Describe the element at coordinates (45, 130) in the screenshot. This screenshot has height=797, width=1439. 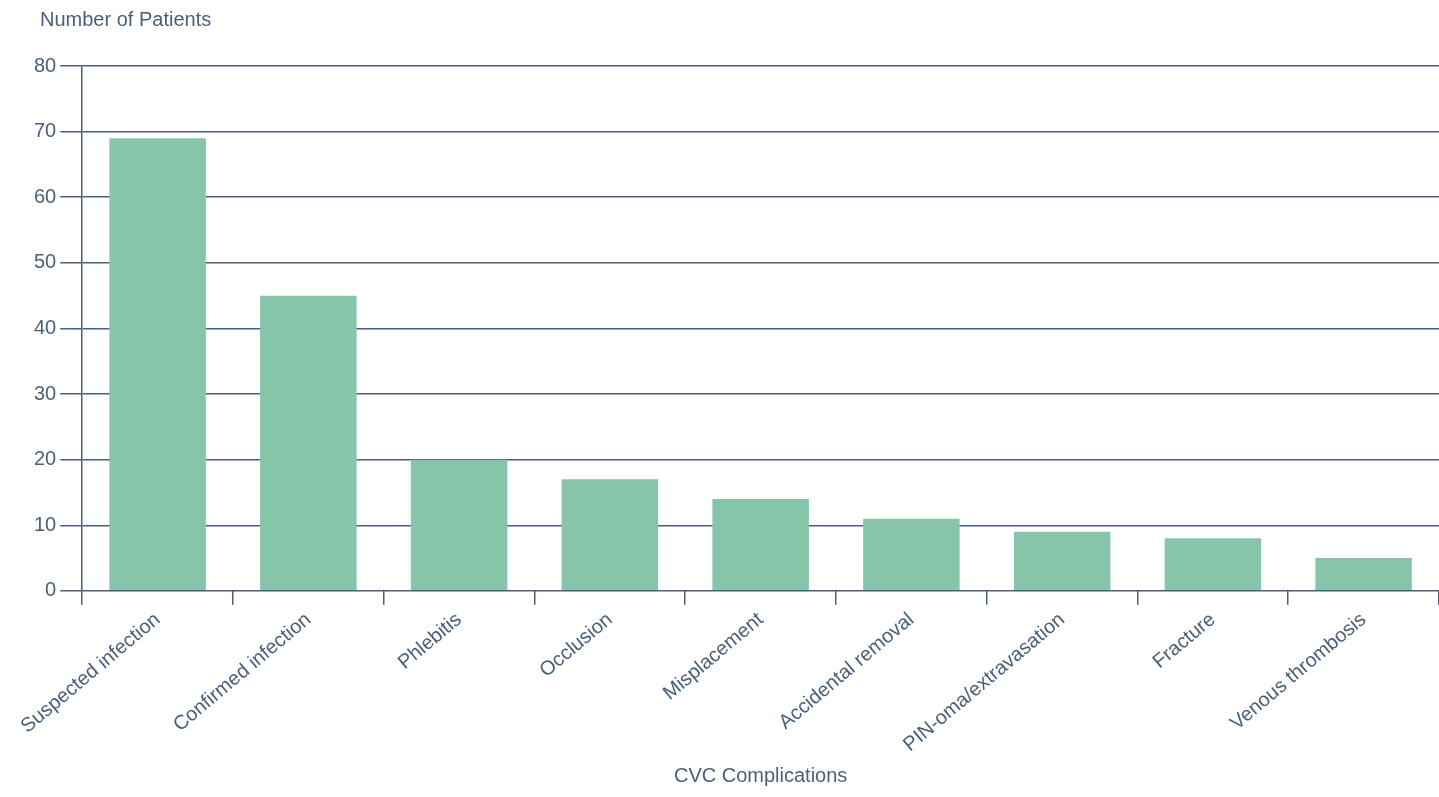
I see `y-tick-label: 70` at that location.